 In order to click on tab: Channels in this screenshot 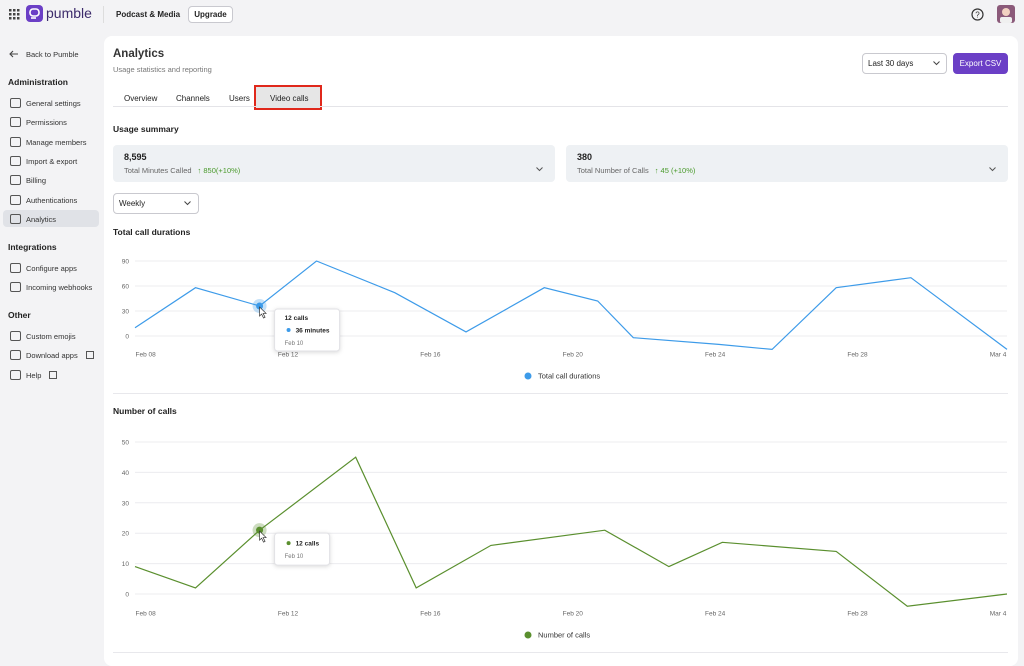, I will do `click(193, 98)`.